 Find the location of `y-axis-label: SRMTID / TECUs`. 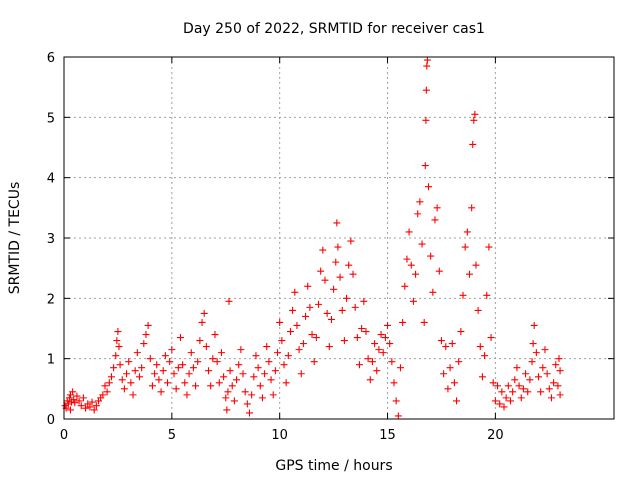

y-axis-label: SRMTID / TECUs is located at coordinates (15, 238).